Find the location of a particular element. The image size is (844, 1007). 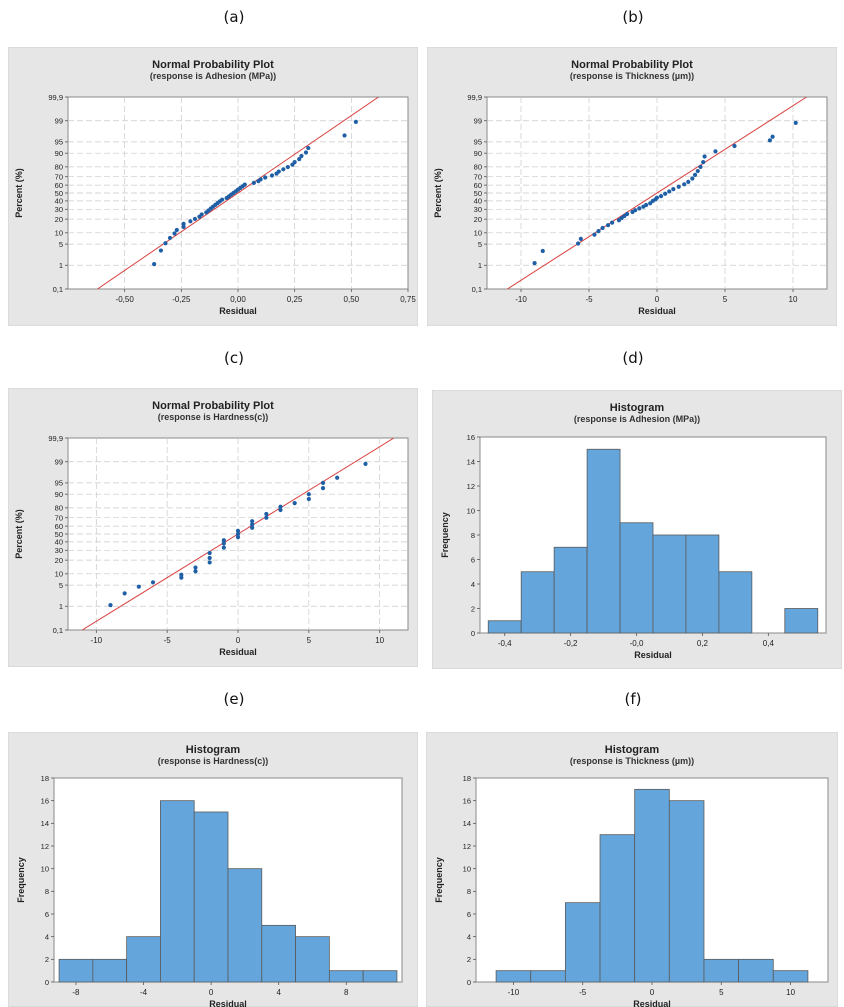

y-tick-label: 90 is located at coordinates (478, 153).